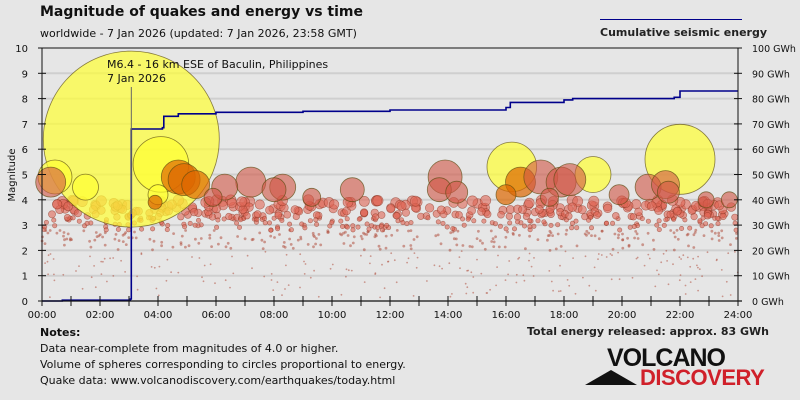 This screenshot has height=400, width=800. Describe the element at coordinates (622, 315) in the screenshot. I see `x-tick-label: 20:00` at that location.